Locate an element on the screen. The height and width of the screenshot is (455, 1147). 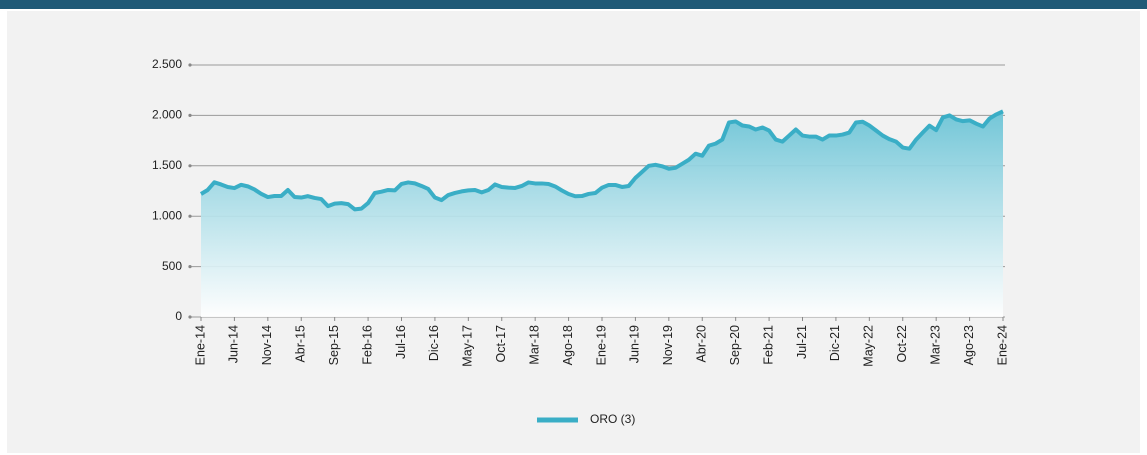
x-tick-label: Ago-23 is located at coordinates (969, 345).